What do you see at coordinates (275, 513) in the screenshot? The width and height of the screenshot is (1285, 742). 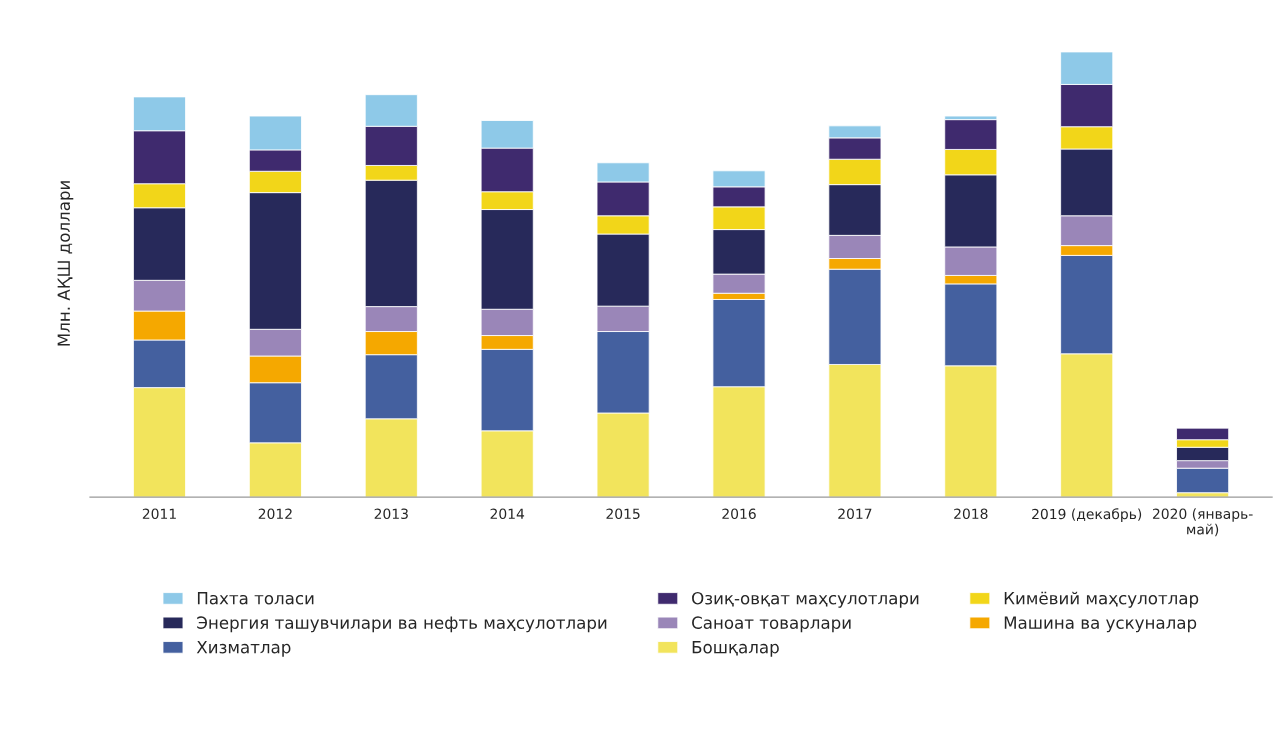 I see `x-tick-label: 2012` at bounding box center [275, 513].